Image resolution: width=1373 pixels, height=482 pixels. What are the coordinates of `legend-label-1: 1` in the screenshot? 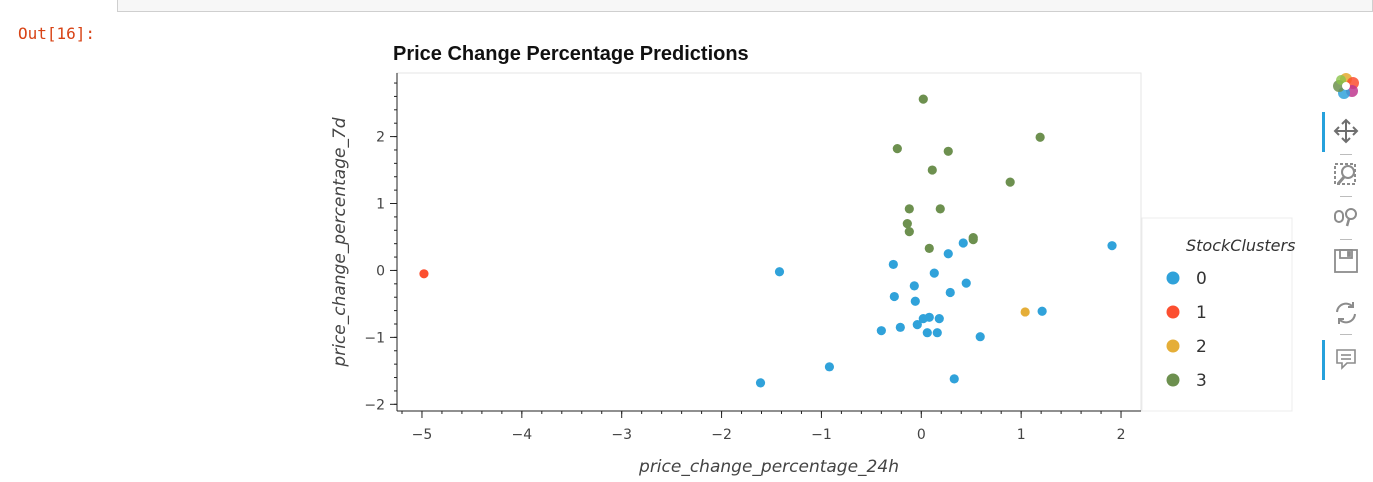 It's located at (1201, 313).